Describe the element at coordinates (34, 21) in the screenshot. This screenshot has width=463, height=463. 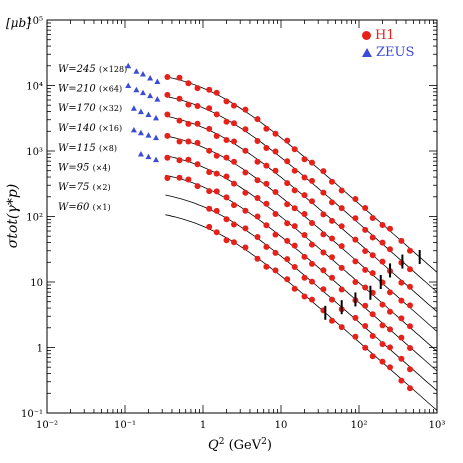
I see `y-tick-label: 10⁵` at that location.